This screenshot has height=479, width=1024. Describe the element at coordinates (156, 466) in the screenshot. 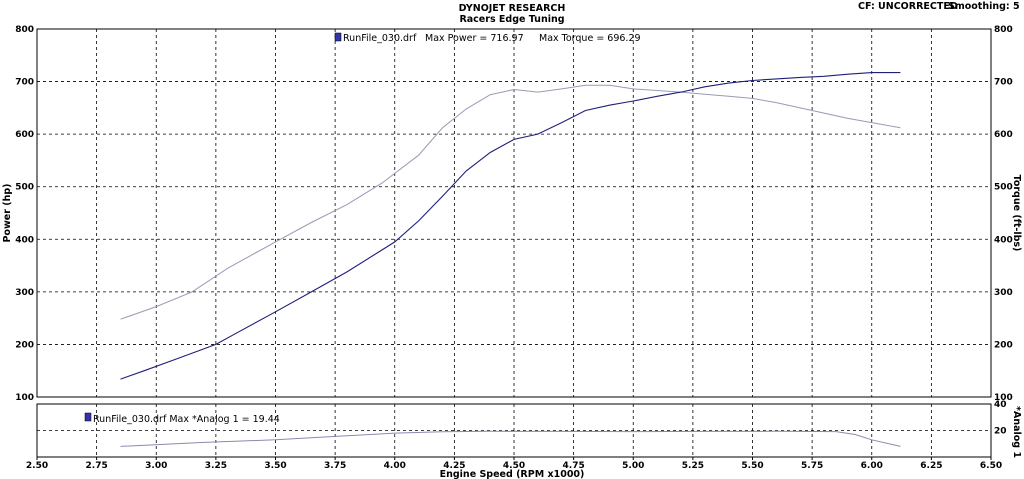

I see `rpm-tick-label: 3.00` at that location.